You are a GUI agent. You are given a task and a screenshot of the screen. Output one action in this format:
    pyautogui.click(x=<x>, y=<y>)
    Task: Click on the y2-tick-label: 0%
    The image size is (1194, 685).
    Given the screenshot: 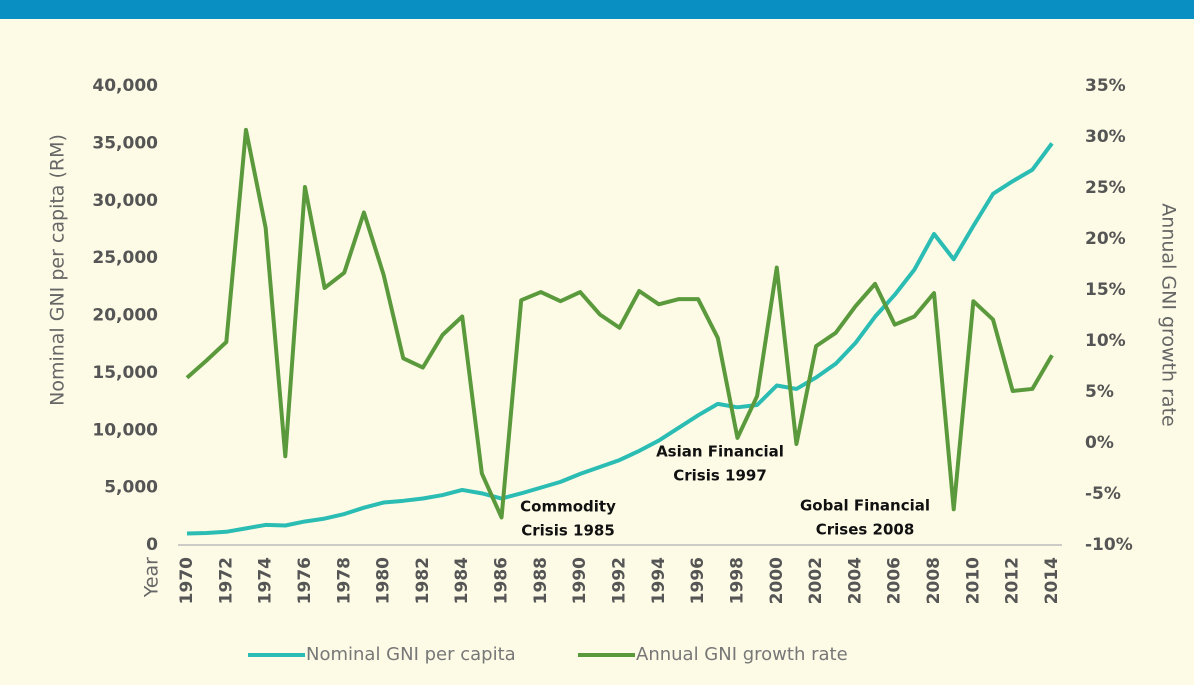 What is the action you would take?
    pyautogui.click(x=1099, y=443)
    